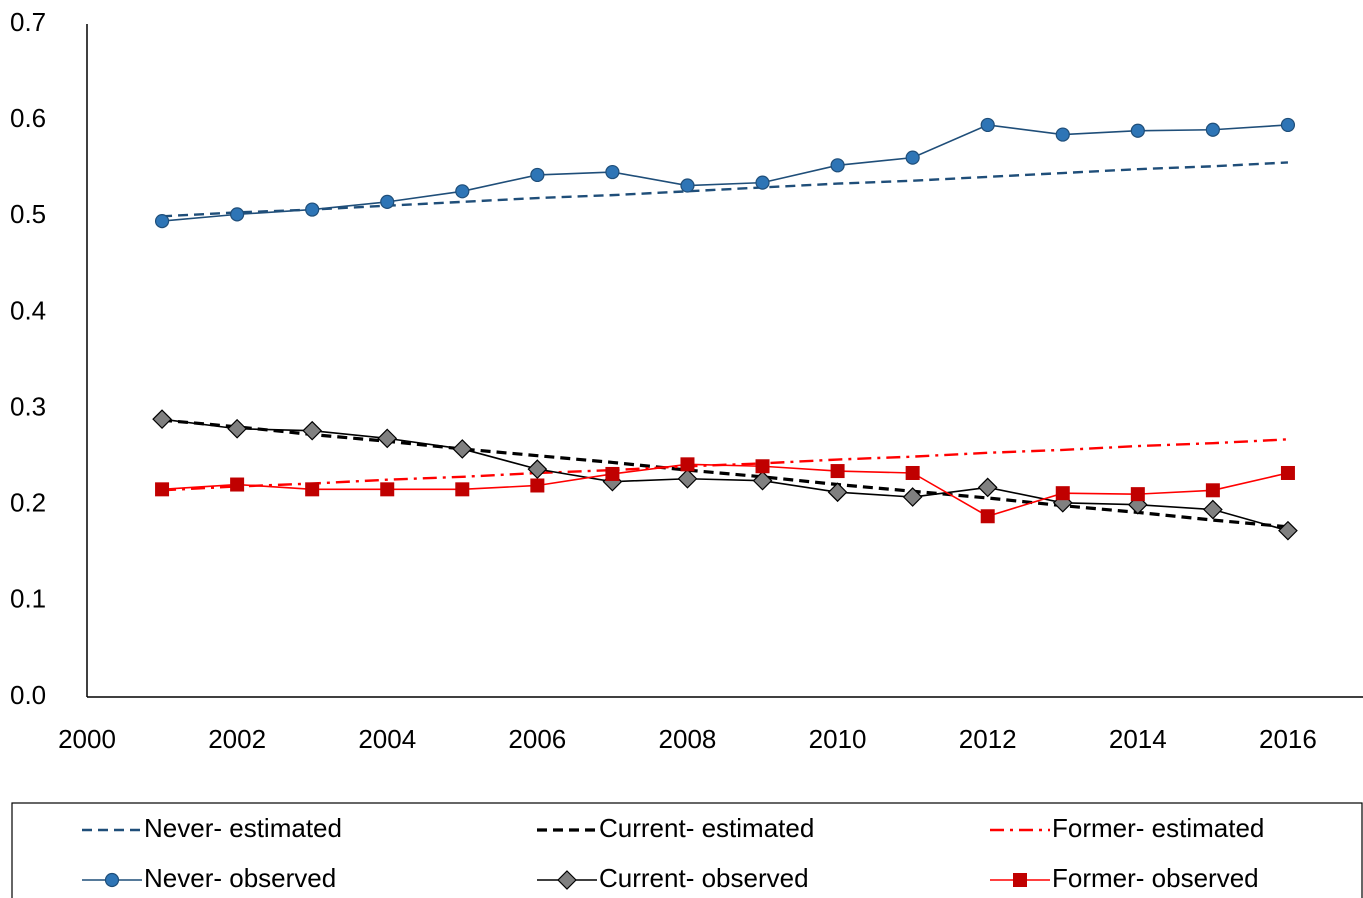 Image resolution: width=1363 pixels, height=898 pixels. Describe the element at coordinates (28, 599) in the screenshot. I see `y-tick-label: 0.1` at that location.